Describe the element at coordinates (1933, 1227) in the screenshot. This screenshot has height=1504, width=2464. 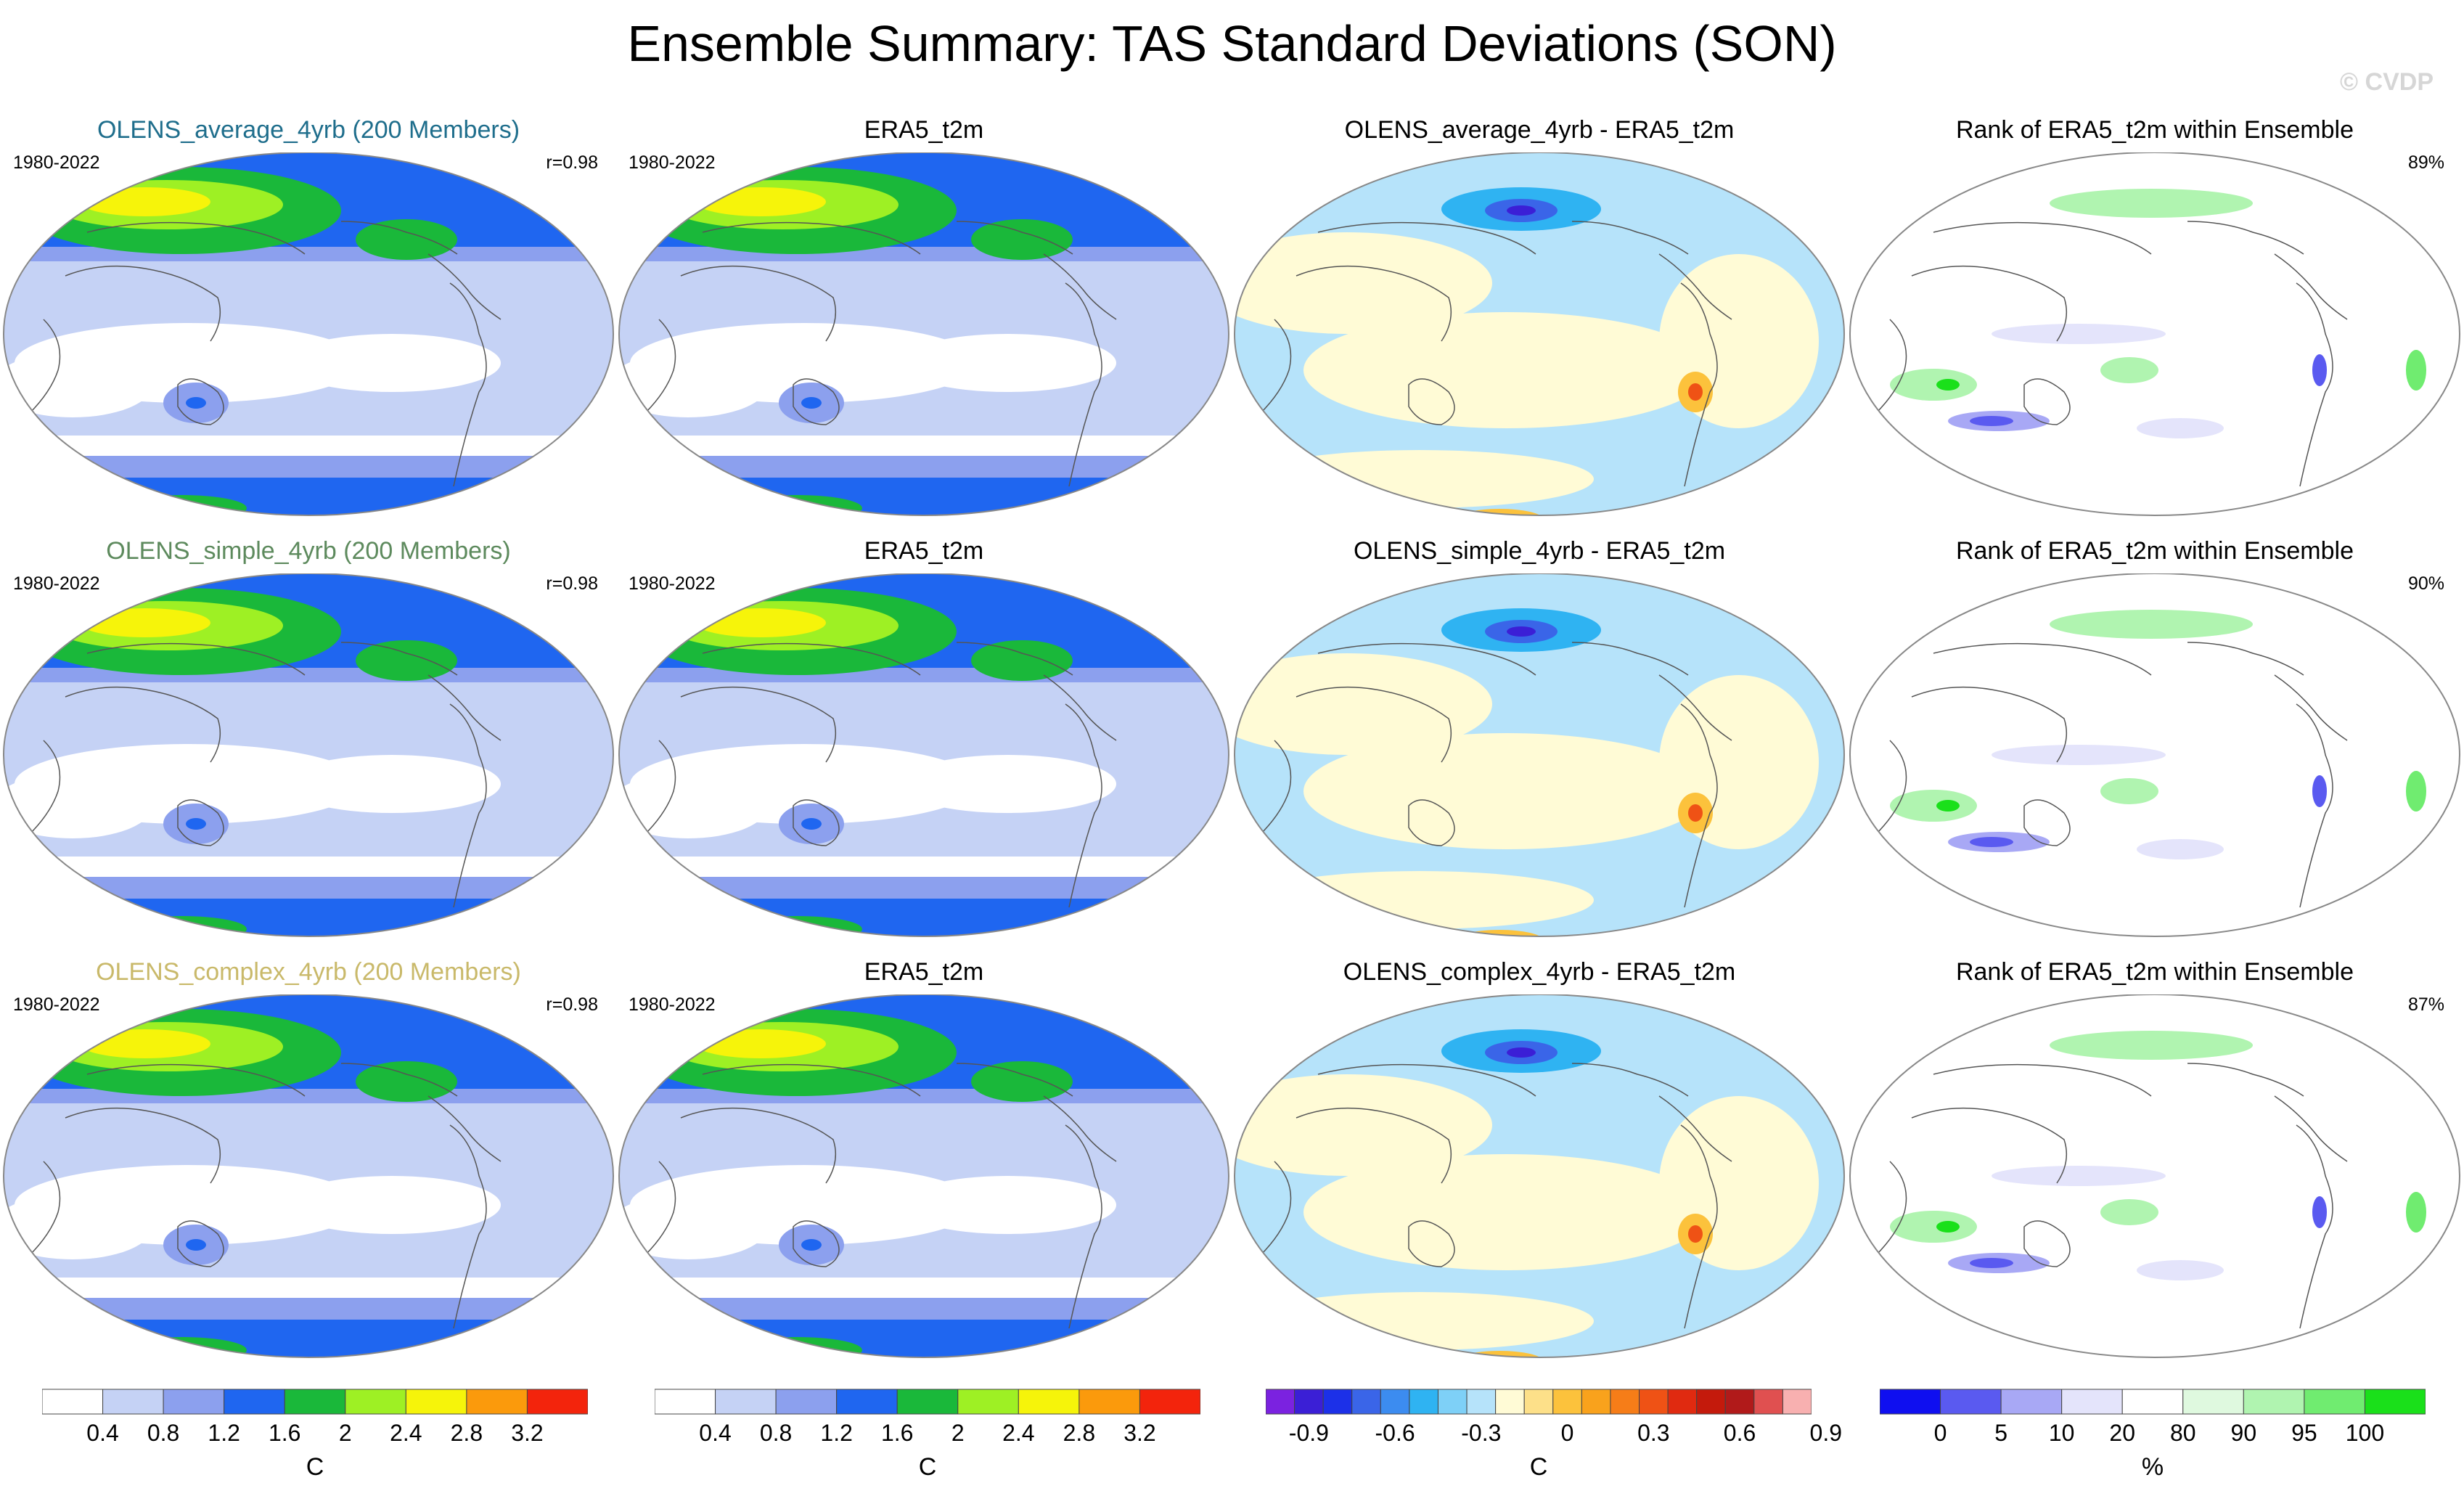
I see `indian-green` at that location.